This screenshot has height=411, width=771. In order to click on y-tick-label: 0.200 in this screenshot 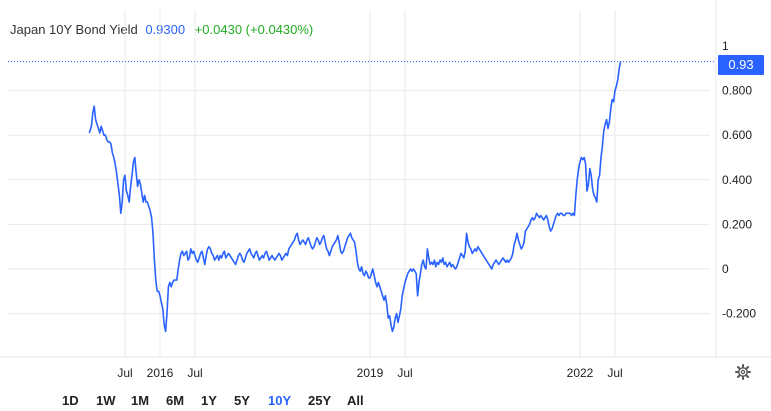, I will do `click(737, 224)`.